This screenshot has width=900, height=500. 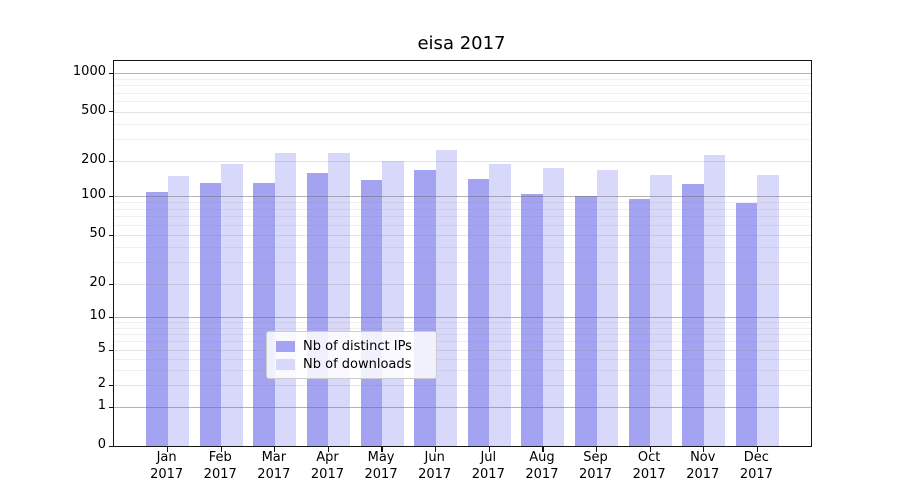 What do you see at coordinates (210, 314) in the screenshot?
I see `bar-distinct-ips-feb` at bounding box center [210, 314].